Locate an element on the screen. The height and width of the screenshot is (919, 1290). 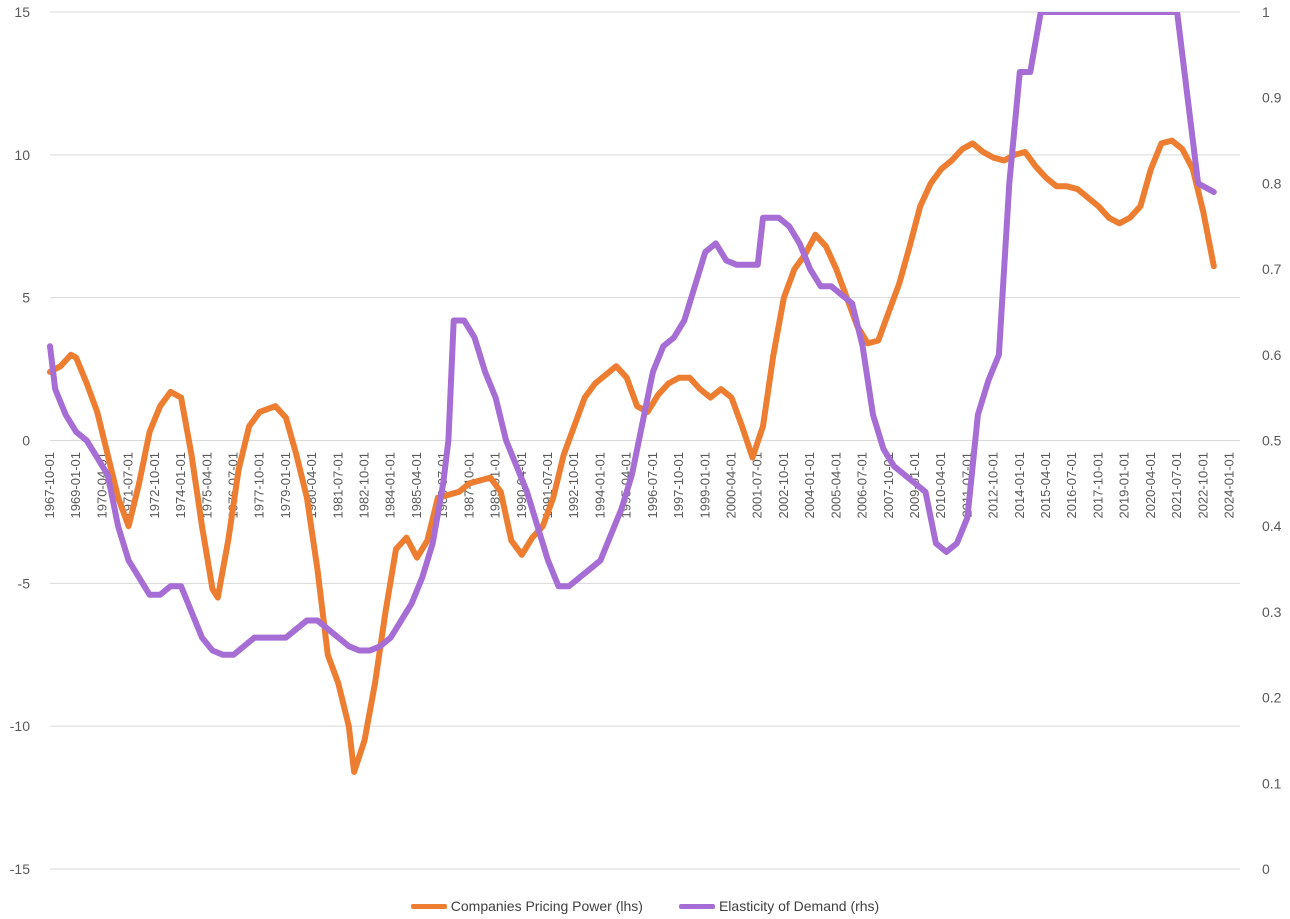
x-axis-tick-label: 1997-10-01 is located at coordinates (678, 485).